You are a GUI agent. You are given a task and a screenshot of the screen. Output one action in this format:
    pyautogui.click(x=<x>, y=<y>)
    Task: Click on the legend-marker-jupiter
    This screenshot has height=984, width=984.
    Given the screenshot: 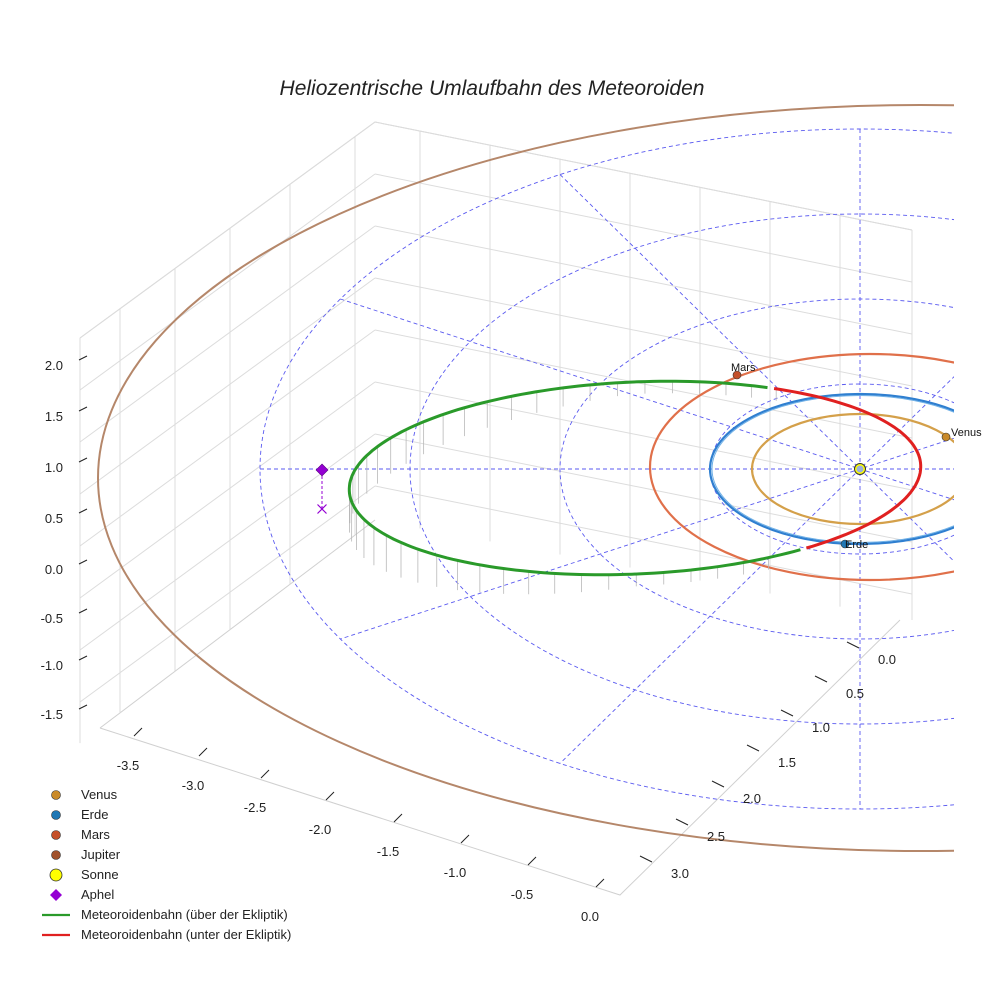 What is the action you would take?
    pyautogui.click(x=56, y=855)
    